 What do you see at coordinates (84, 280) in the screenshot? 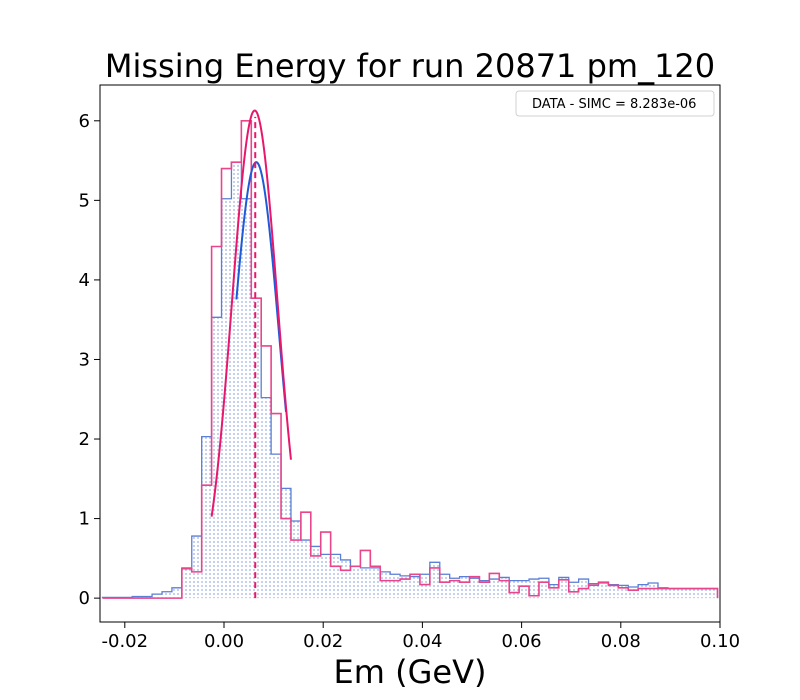
I see `y-tick-label: 4` at bounding box center [84, 280].